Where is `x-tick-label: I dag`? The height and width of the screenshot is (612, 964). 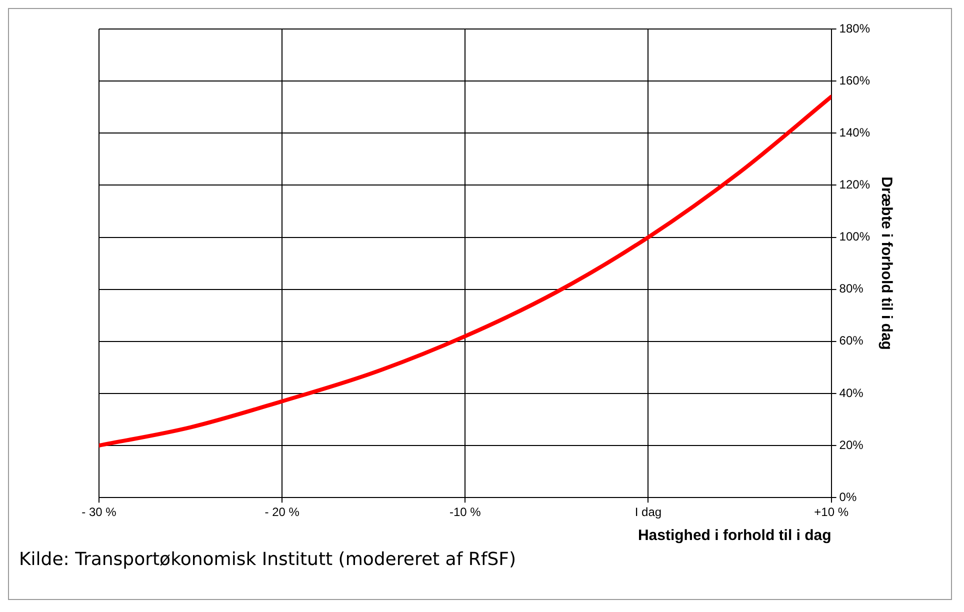 x-tick-label: I dag is located at coordinates (648, 512).